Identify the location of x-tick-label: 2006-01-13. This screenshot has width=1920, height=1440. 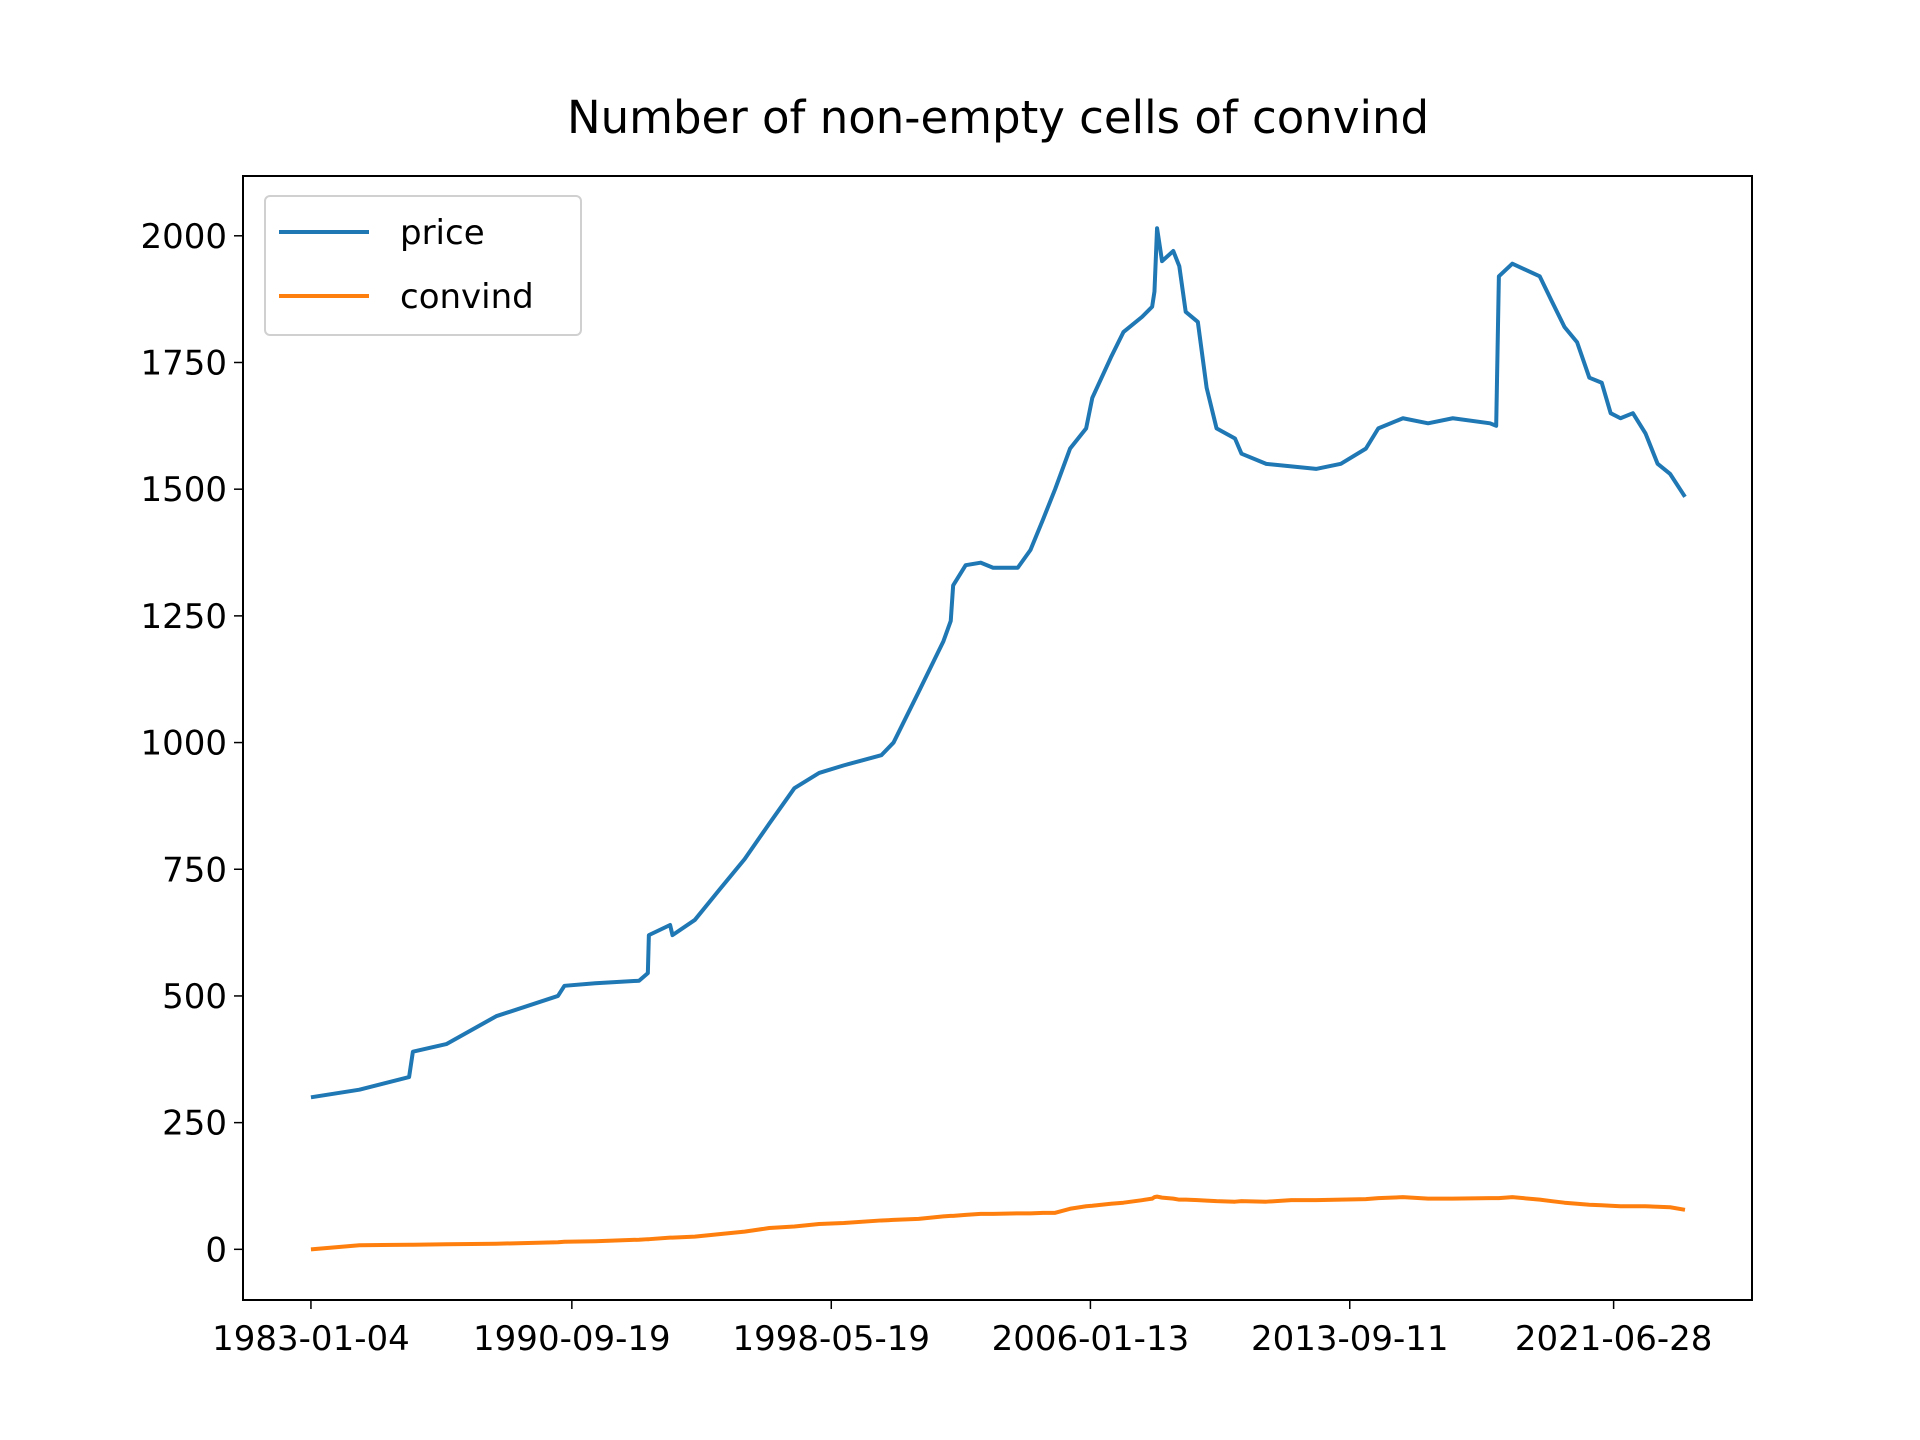
(1091, 1339).